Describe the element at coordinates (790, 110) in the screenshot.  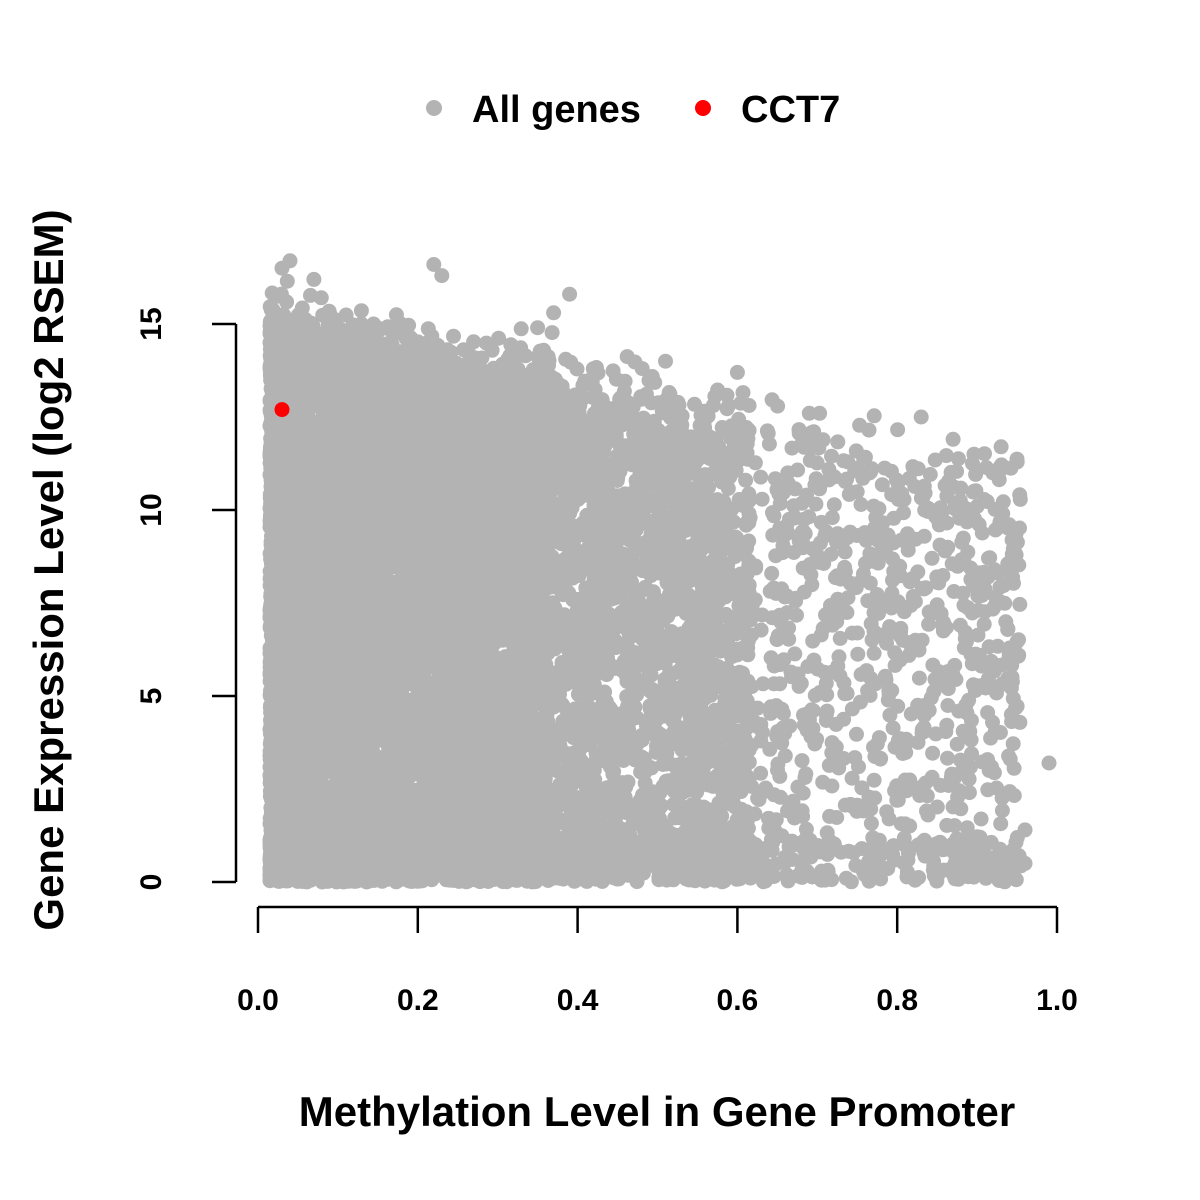
I see `legend-label-cct7: CCT7` at that location.